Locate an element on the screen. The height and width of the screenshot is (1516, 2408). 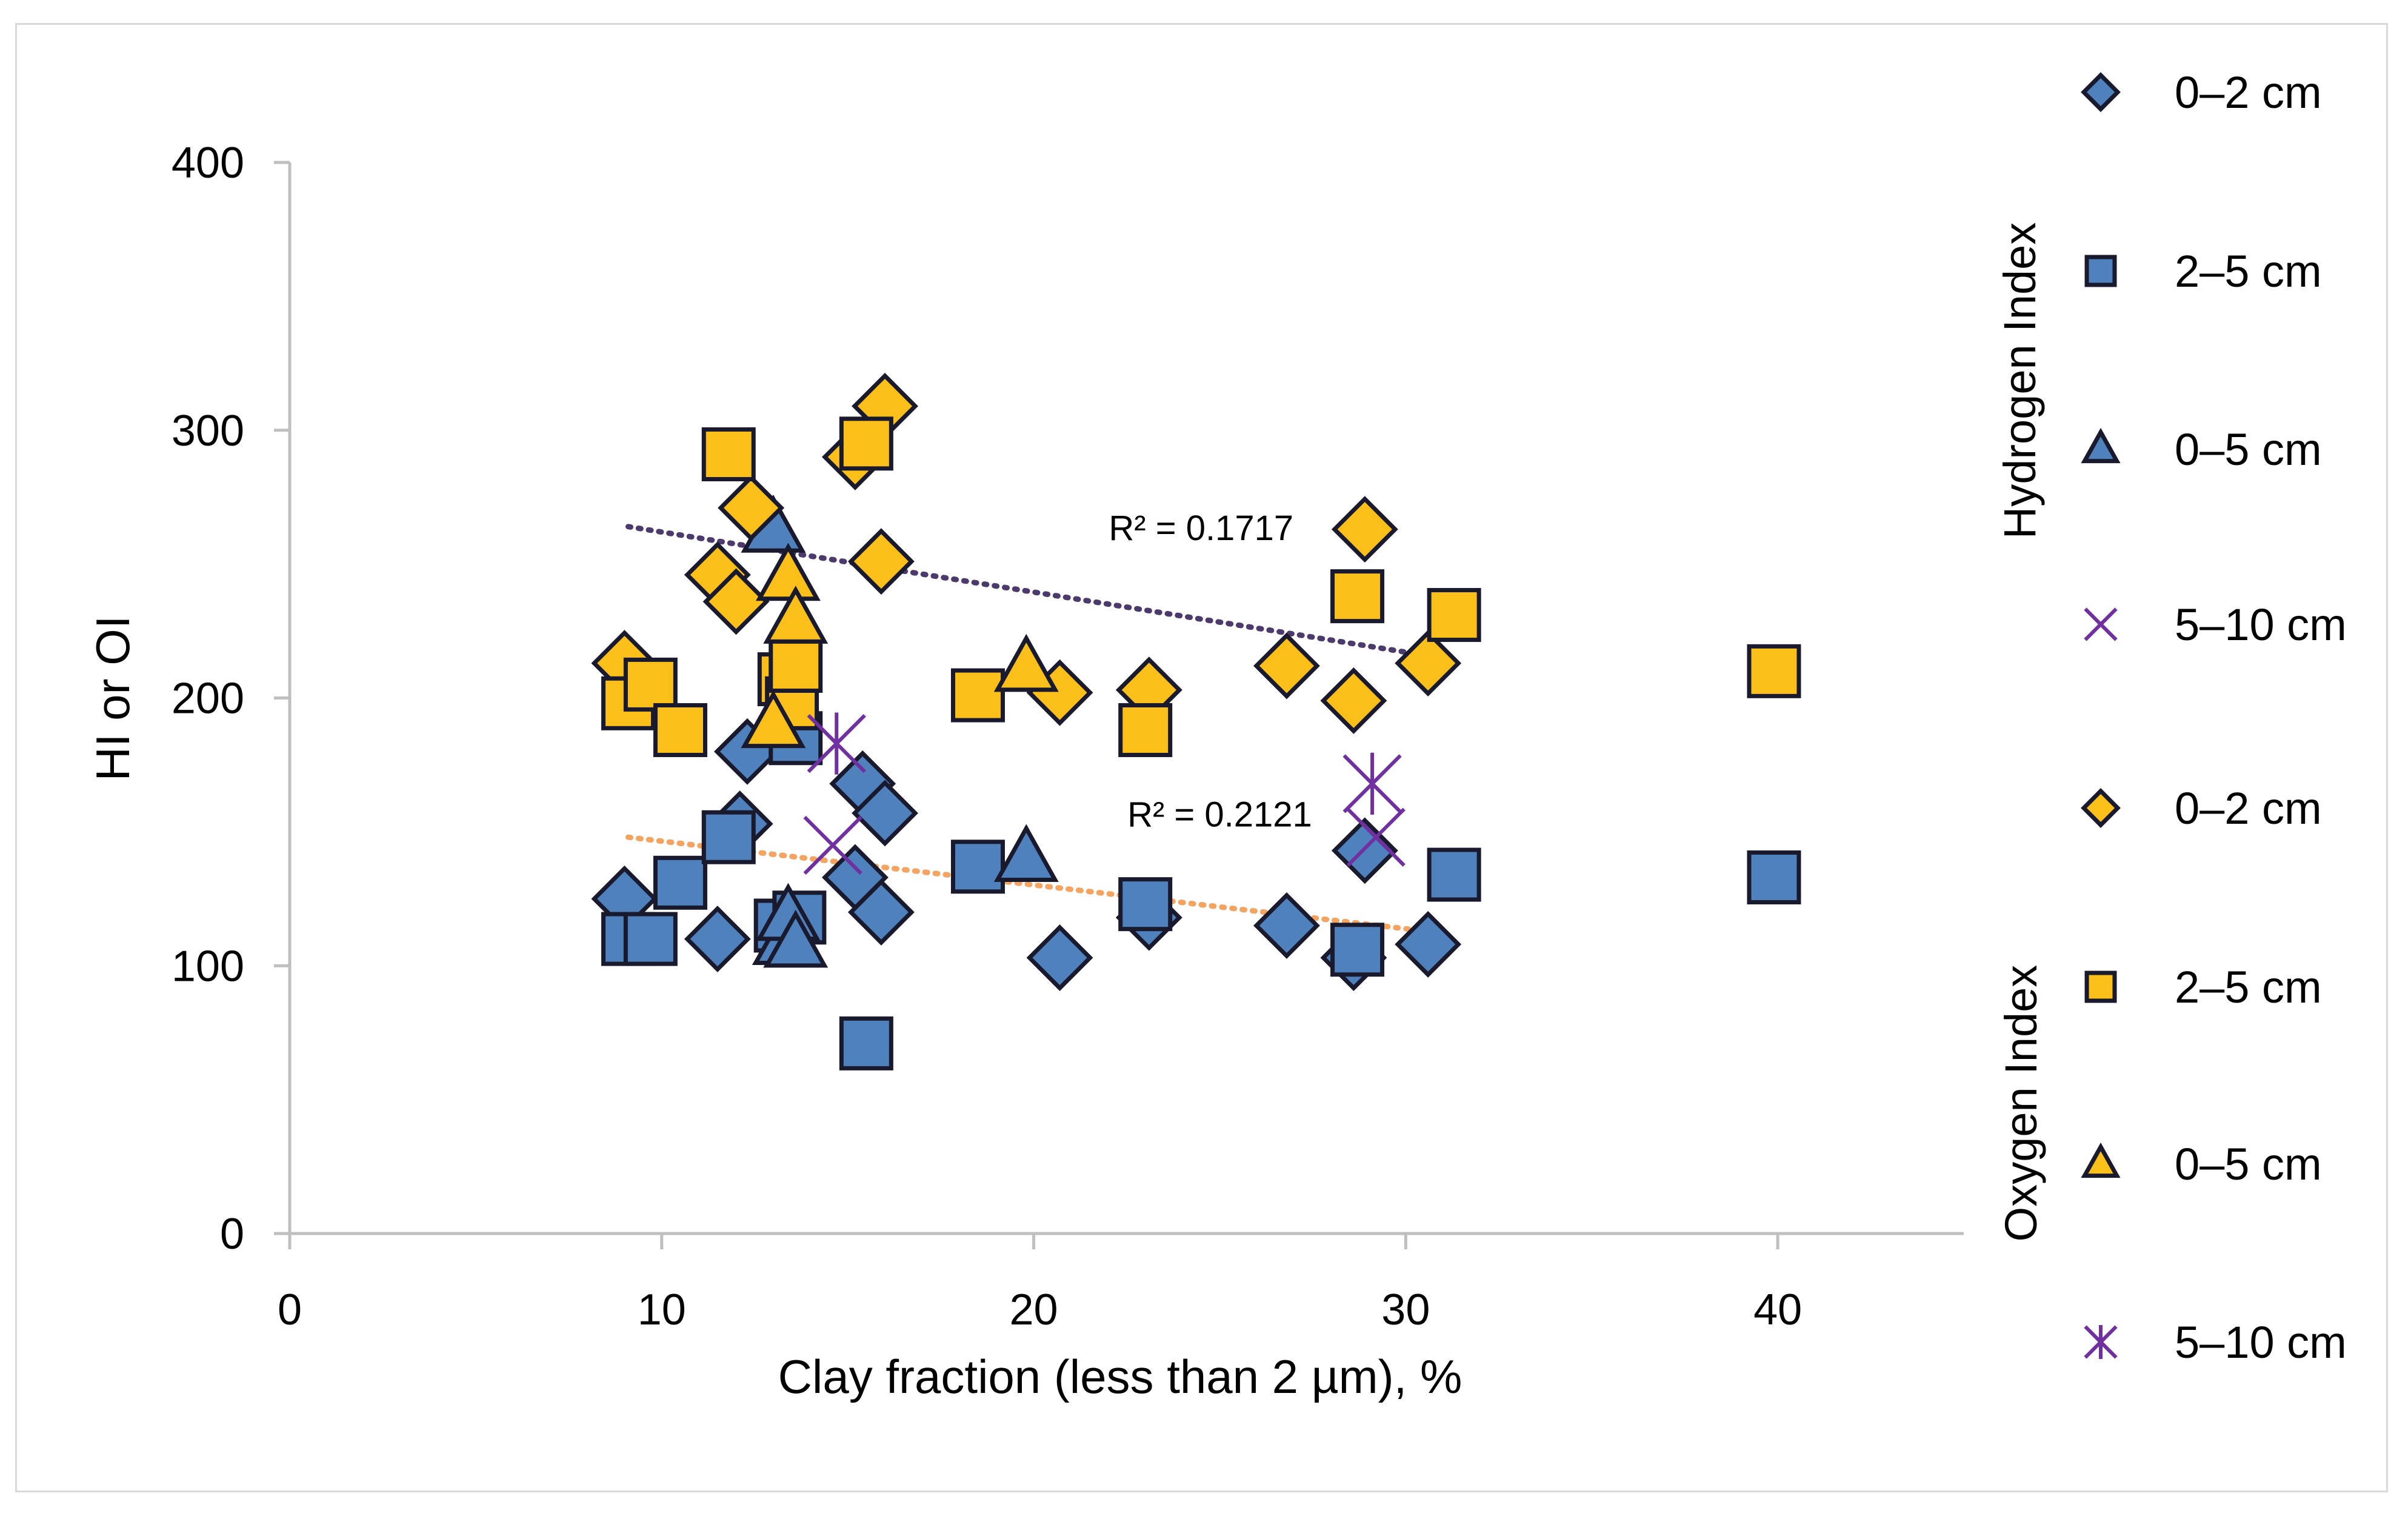
x-tick-label: 0 is located at coordinates (290, 1310).